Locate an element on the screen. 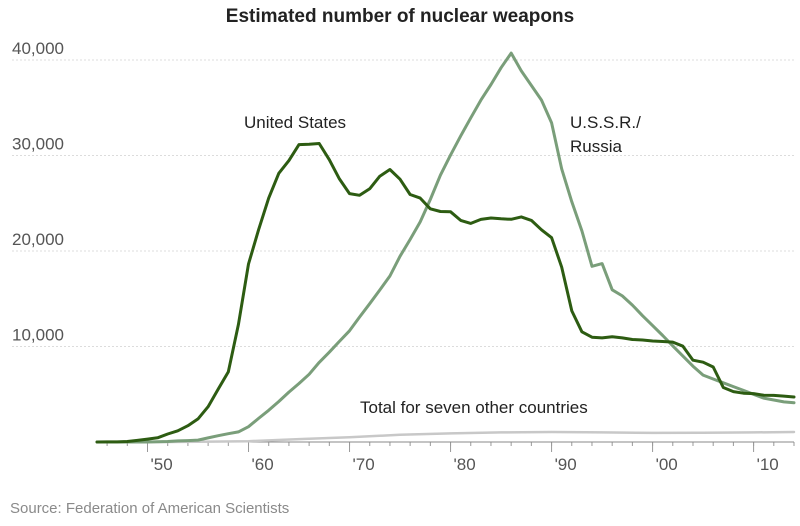 Image resolution: width=800 pixels, height=526 pixels. other-countries-label: Total for seven other countries is located at coordinates (474, 407).